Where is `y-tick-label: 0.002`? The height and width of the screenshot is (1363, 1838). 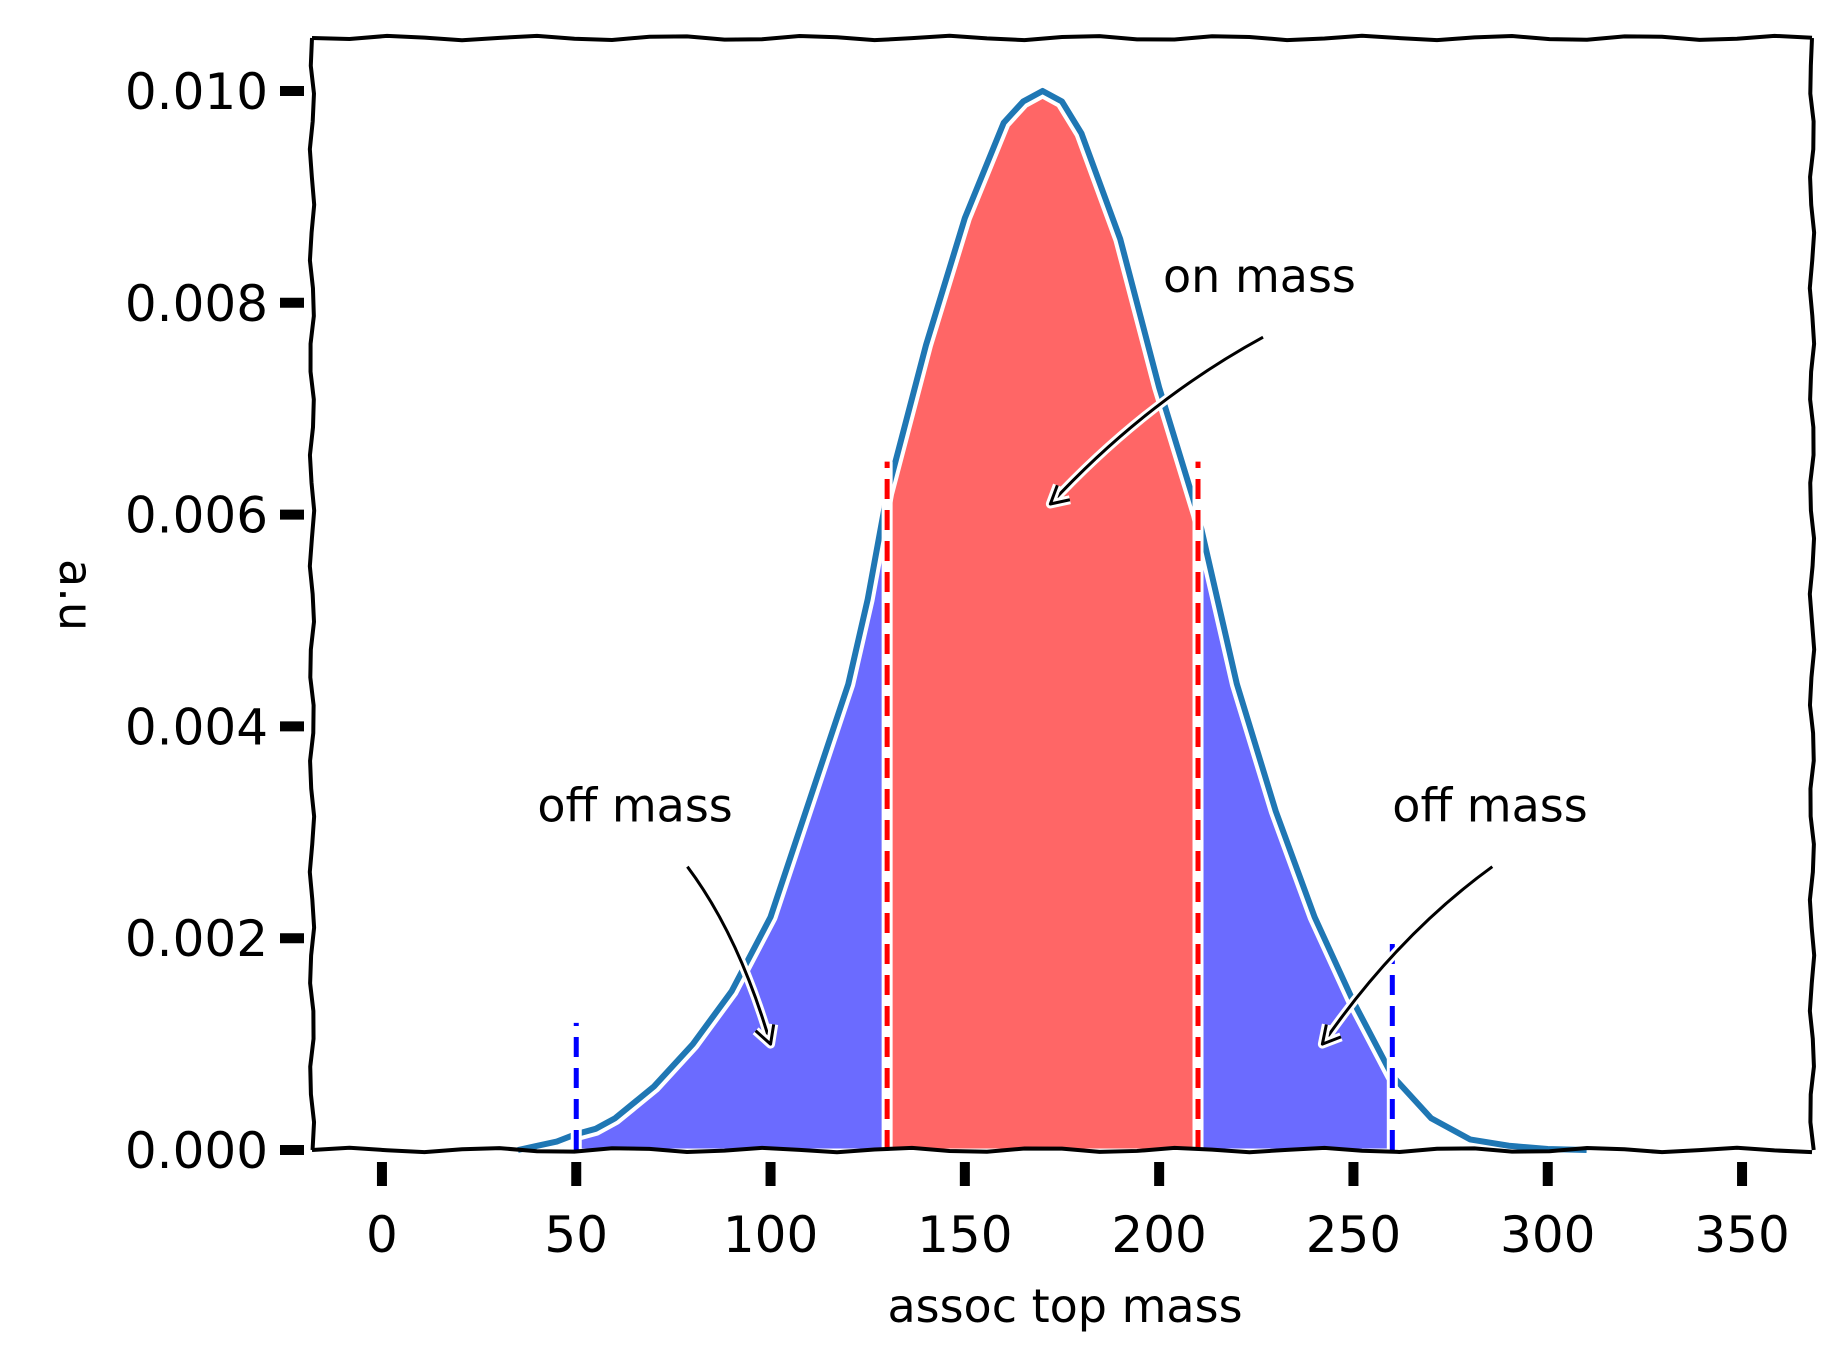 y-tick-label: 0.002 is located at coordinates (196, 939).